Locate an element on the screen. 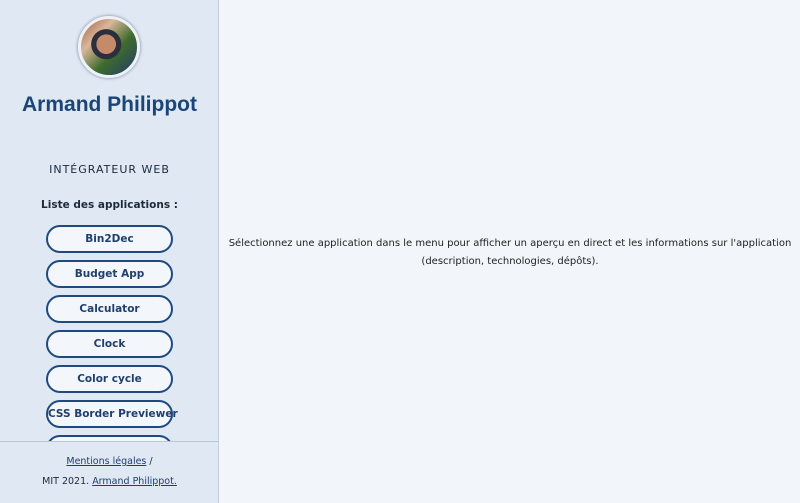  app-button-bin2dec: Bin2Dec is located at coordinates (109, 239).